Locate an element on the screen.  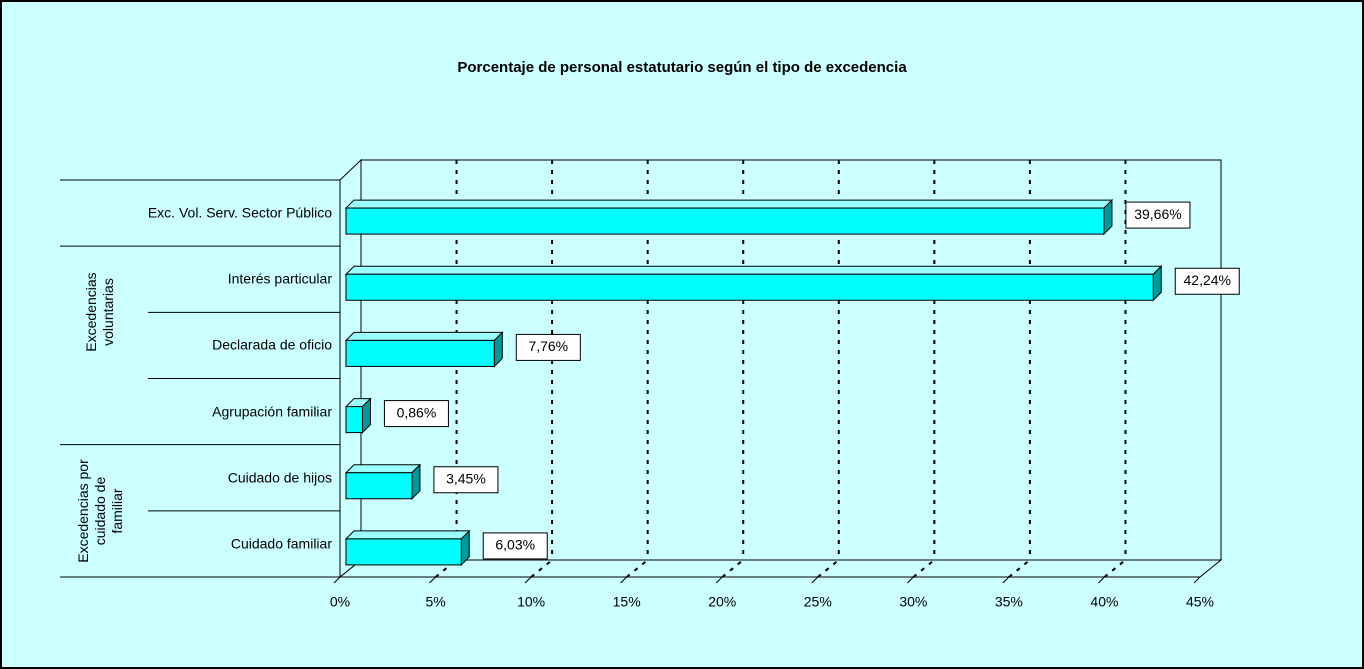
x-tick-label: 20% is located at coordinates (722, 602).